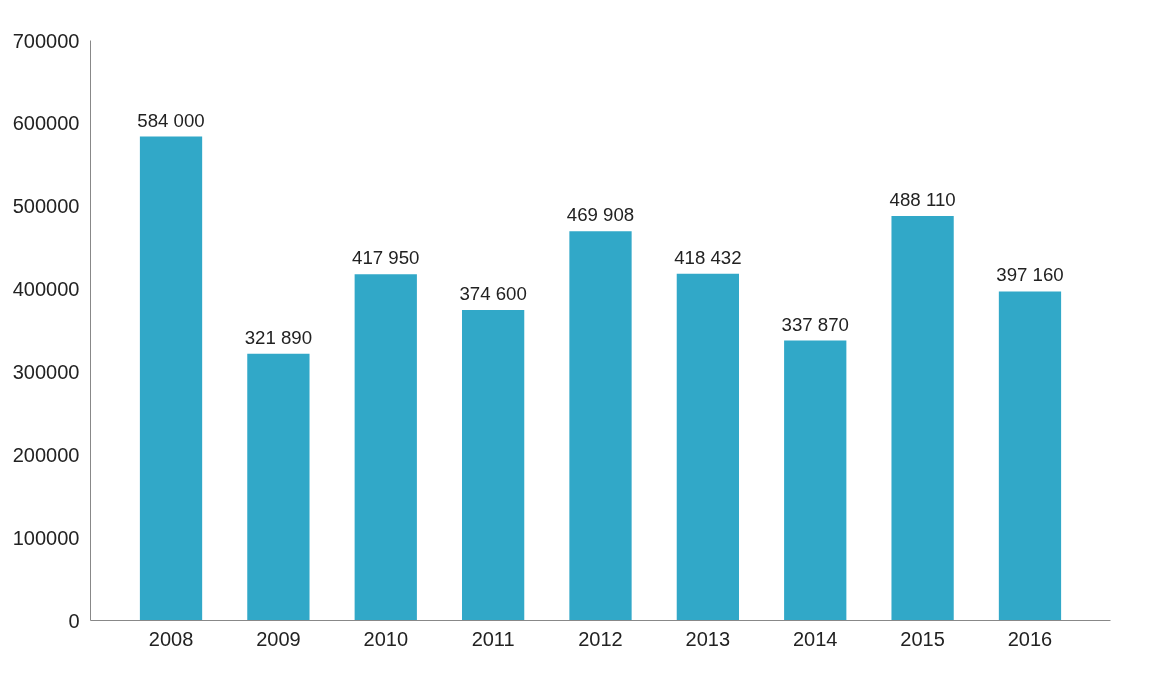 The image size is (1154, 677). I want to click on y-tick-label: 400000, so click(46, 289).